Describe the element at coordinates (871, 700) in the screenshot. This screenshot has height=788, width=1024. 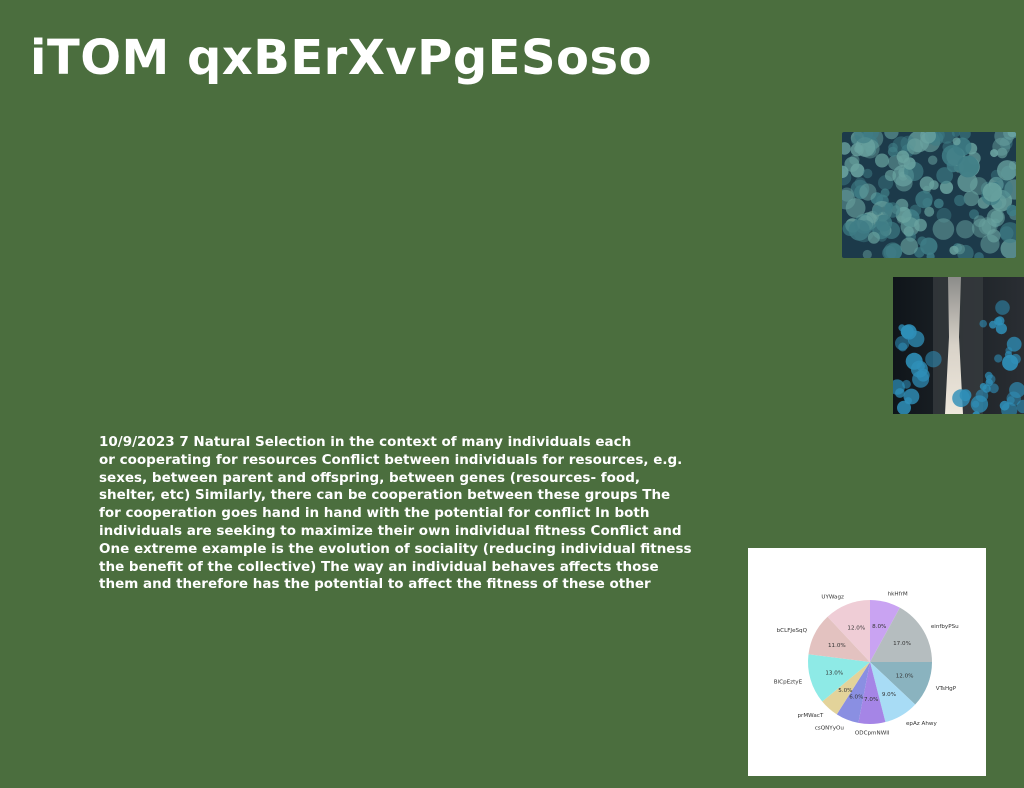
I see `pie-slice-percent-label: 7.0%` at that location.